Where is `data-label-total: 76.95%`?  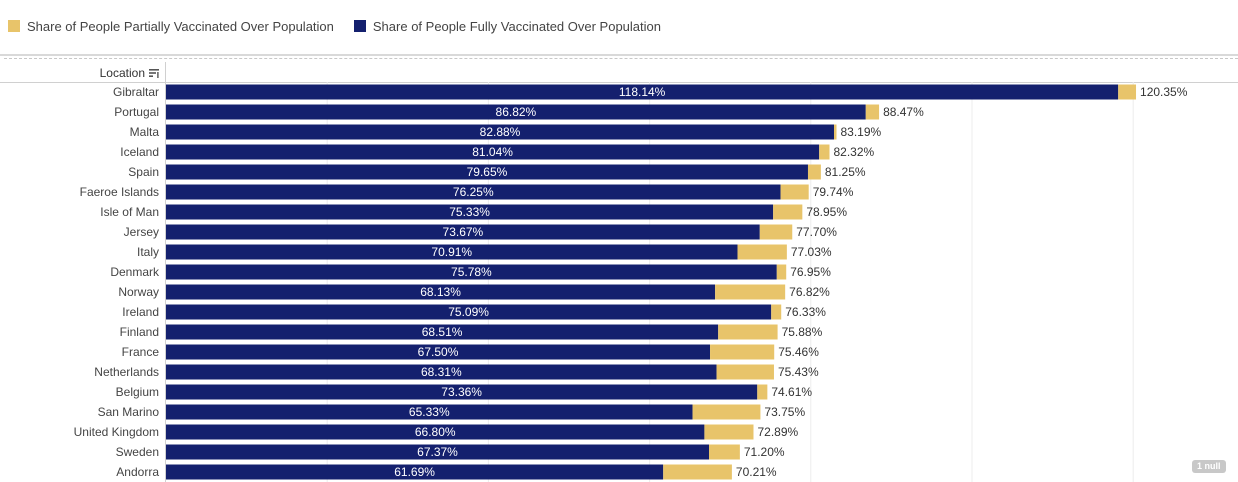
data-label-total: 76.95% is located at coordinates (810, 272).